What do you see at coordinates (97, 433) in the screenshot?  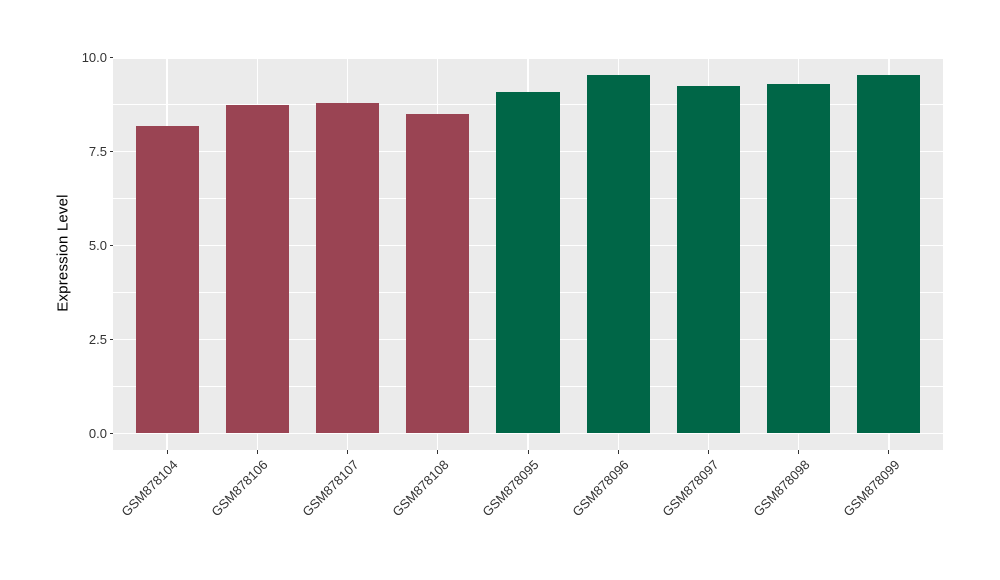 I see `y-tick-label: 0.0` at bounding box center [97, 433].